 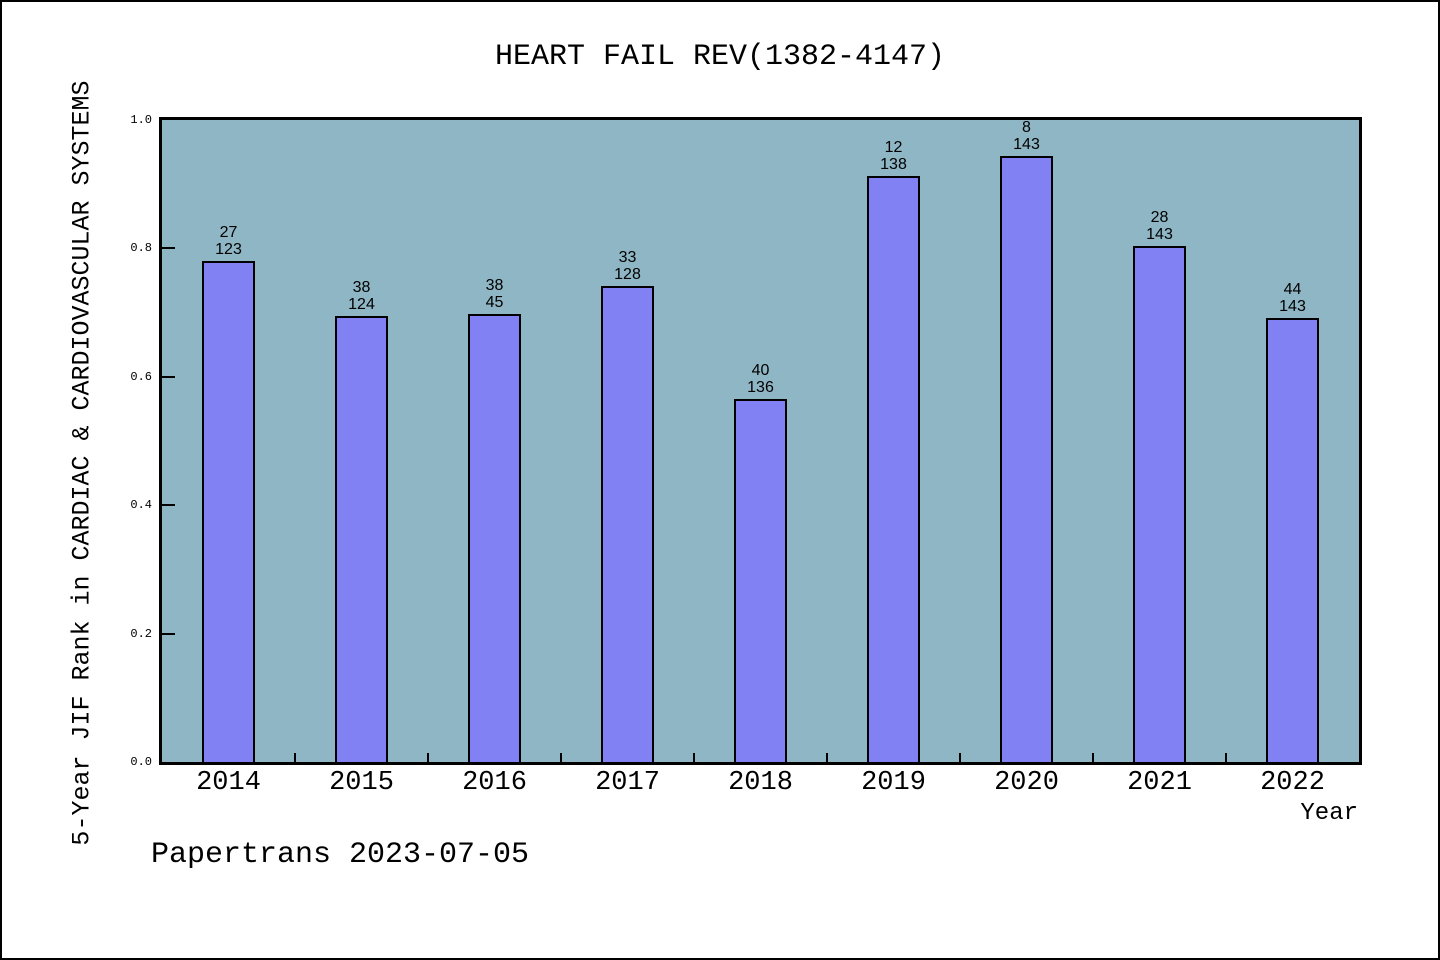 What do you see at coordinates (627, 257) in the screenshot?
I see `bar-rank-2017: 33` at bounding box center [627, 257].